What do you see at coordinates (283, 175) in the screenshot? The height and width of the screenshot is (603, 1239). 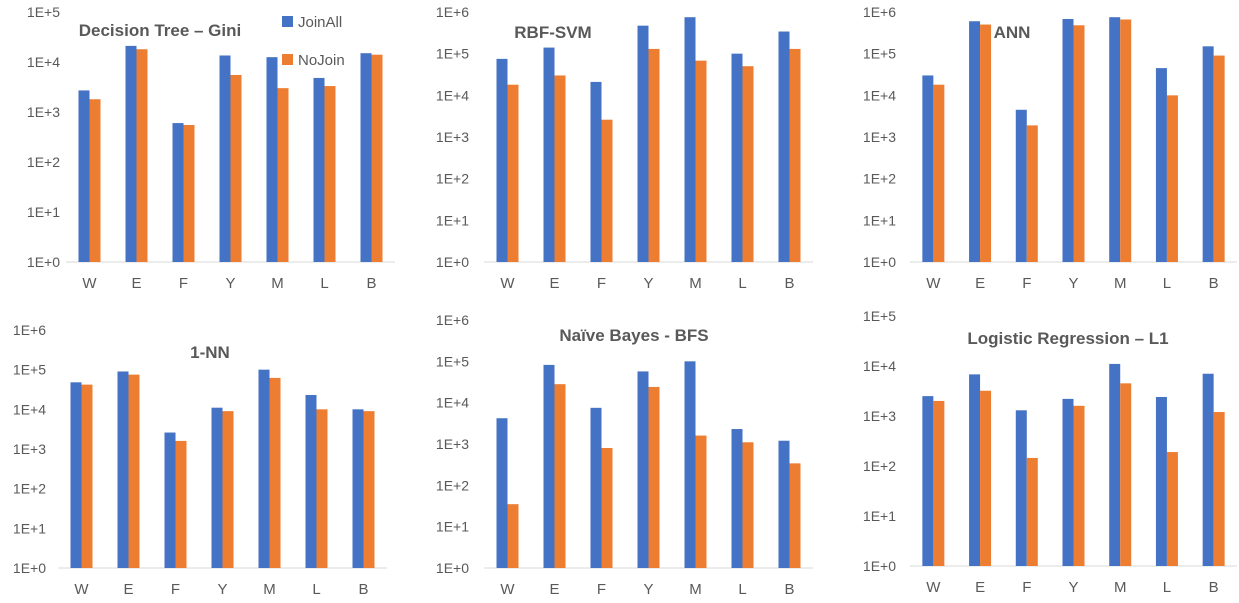 I see `bar-nojoin-m` at bounding box center [283, 175].